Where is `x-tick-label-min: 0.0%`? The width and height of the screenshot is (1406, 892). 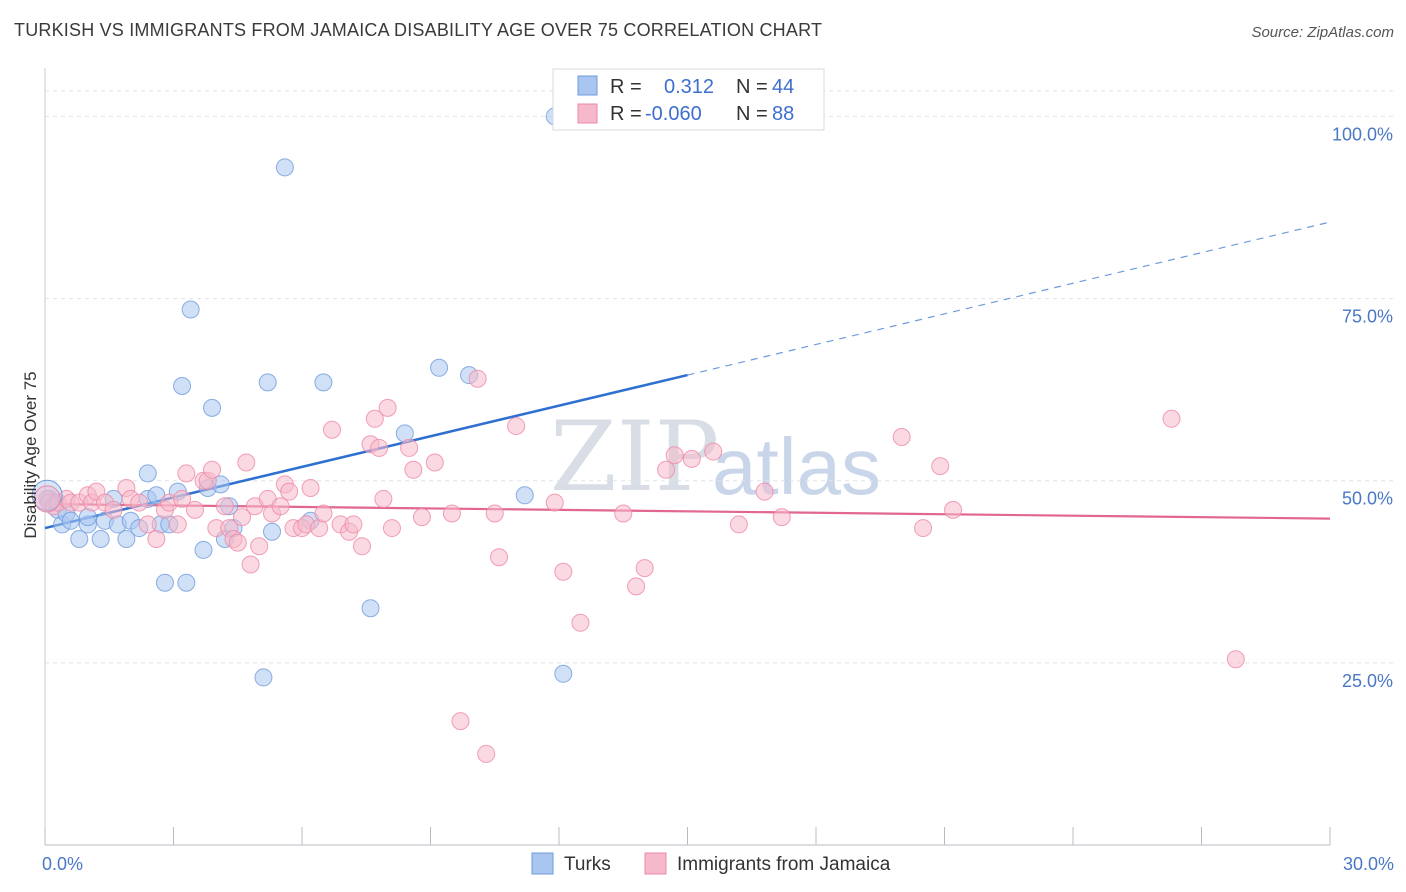
x-tick-label-min: 0.0% is located at coordinates (62, 864).